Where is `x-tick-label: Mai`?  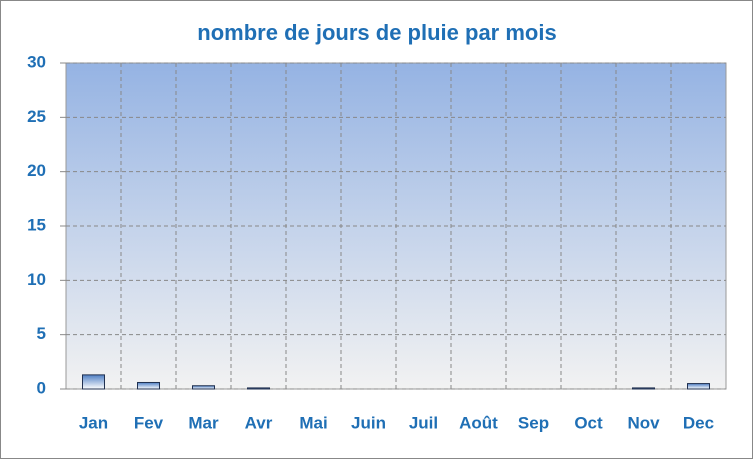 x-tick-label: Mai is located at coordinates (313, 422).